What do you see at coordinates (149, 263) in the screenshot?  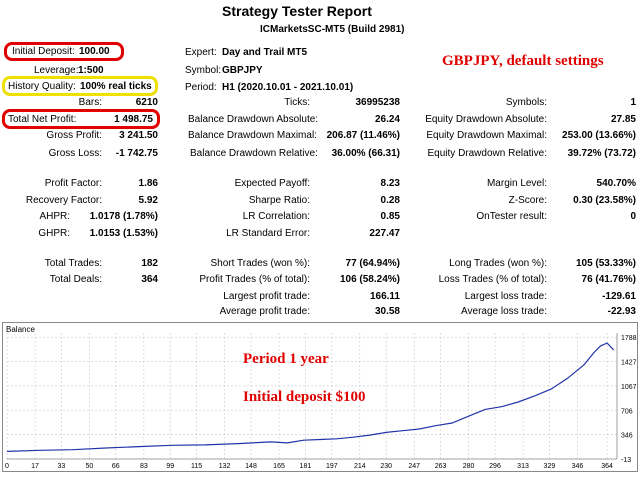 I see `total-trades-value: 182` at bounding box center [149, 263].